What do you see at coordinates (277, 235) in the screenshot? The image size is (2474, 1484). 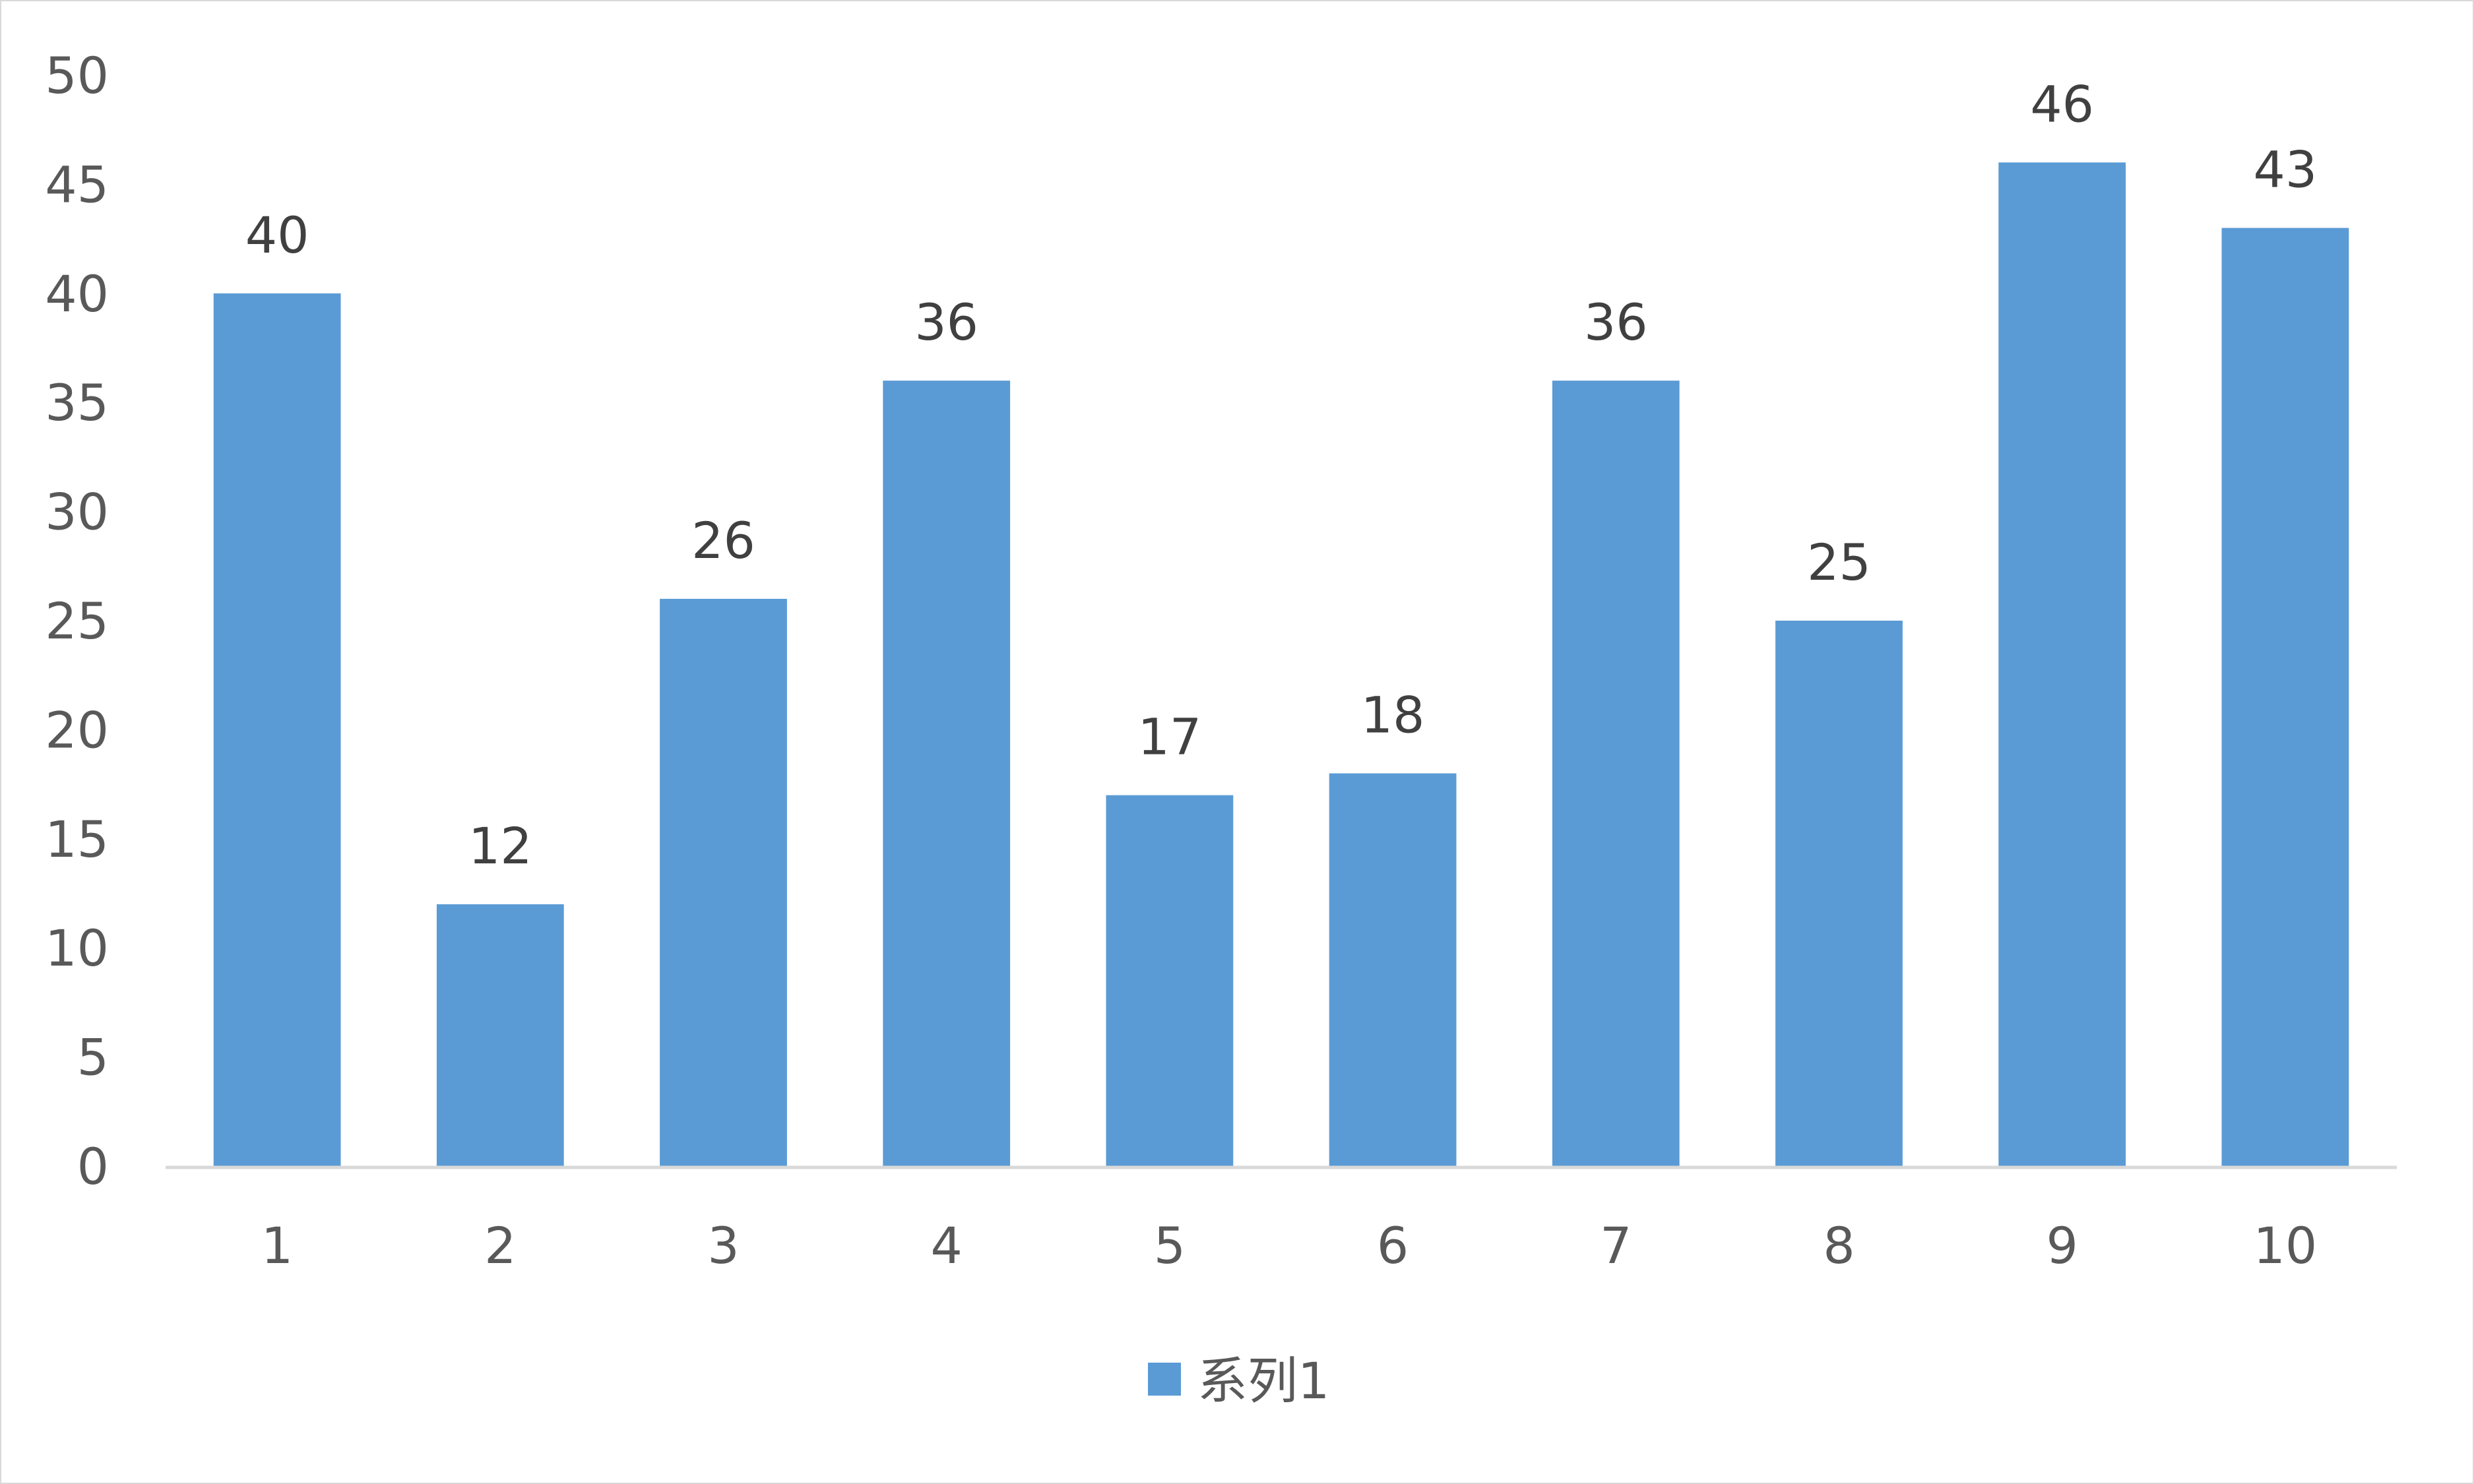 I see `data-label: 40` at bounding box center [277, 235].